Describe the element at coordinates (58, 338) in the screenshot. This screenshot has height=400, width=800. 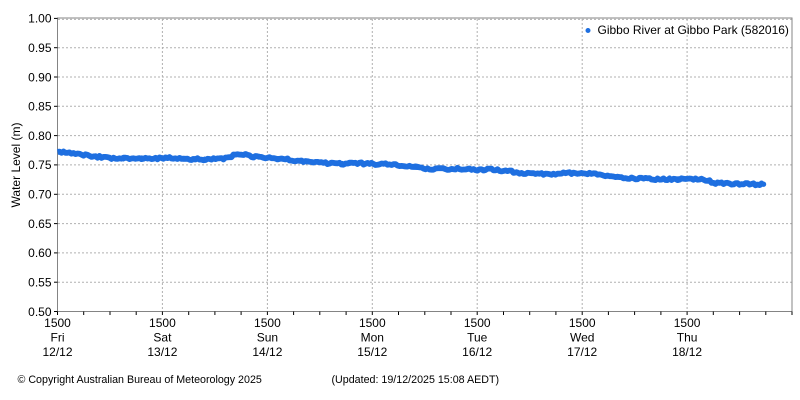
I see `svg-text: Fri` at that location.